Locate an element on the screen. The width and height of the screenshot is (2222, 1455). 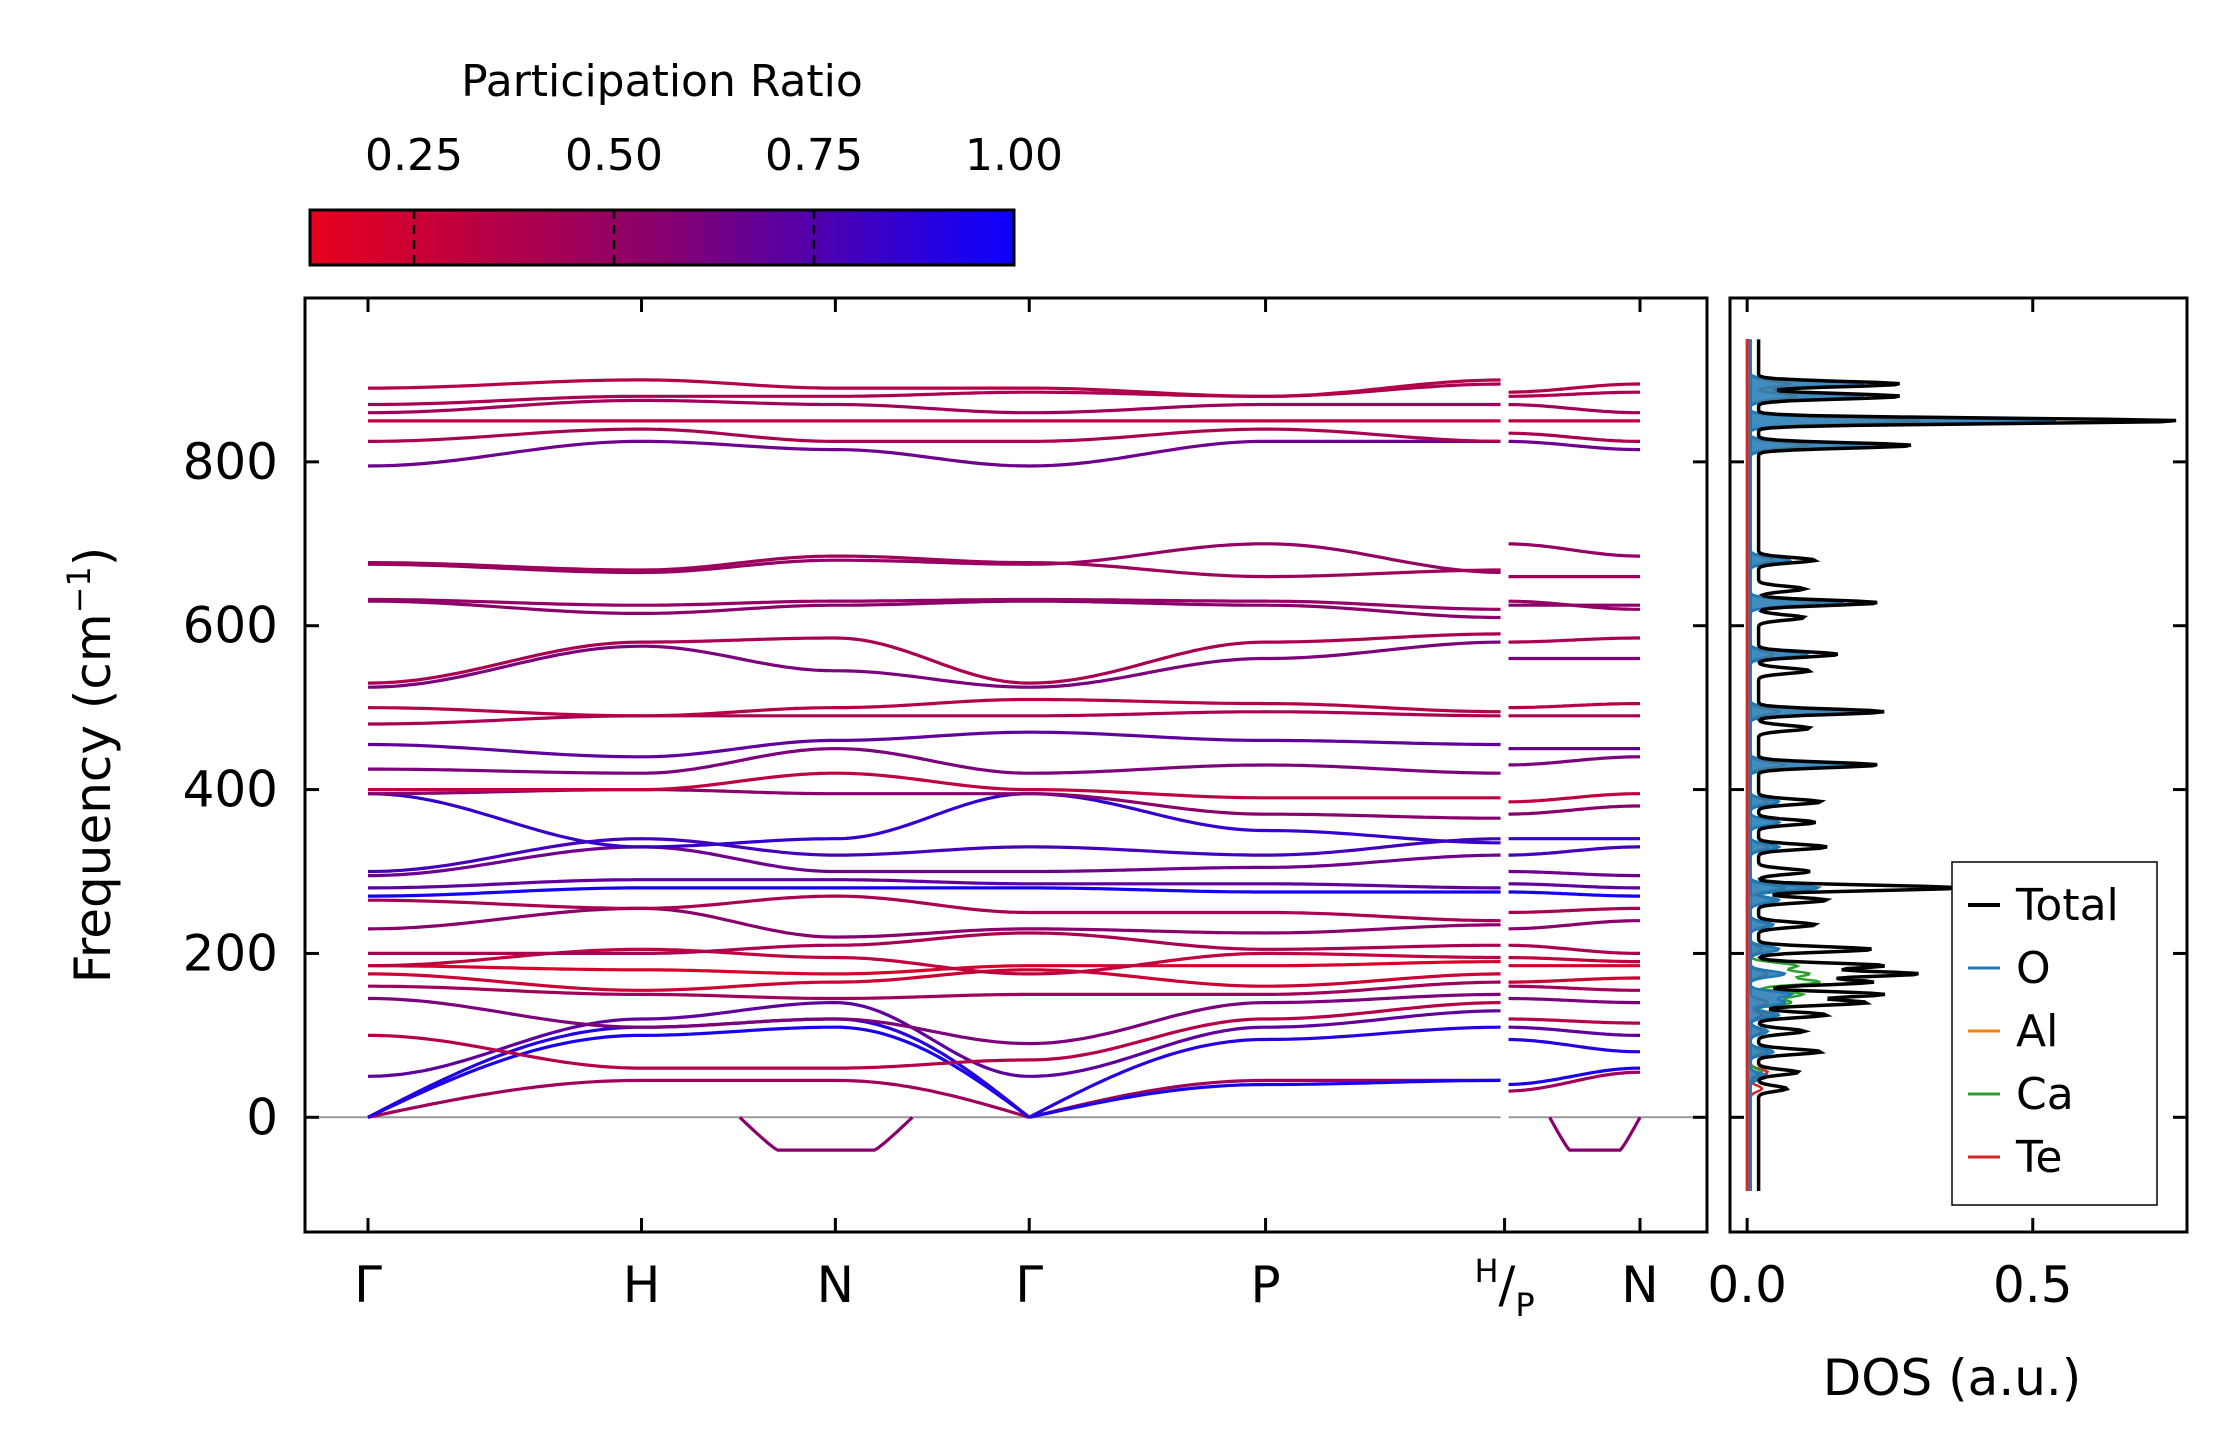
legend-frame is located at coordinates (2054, 1033).